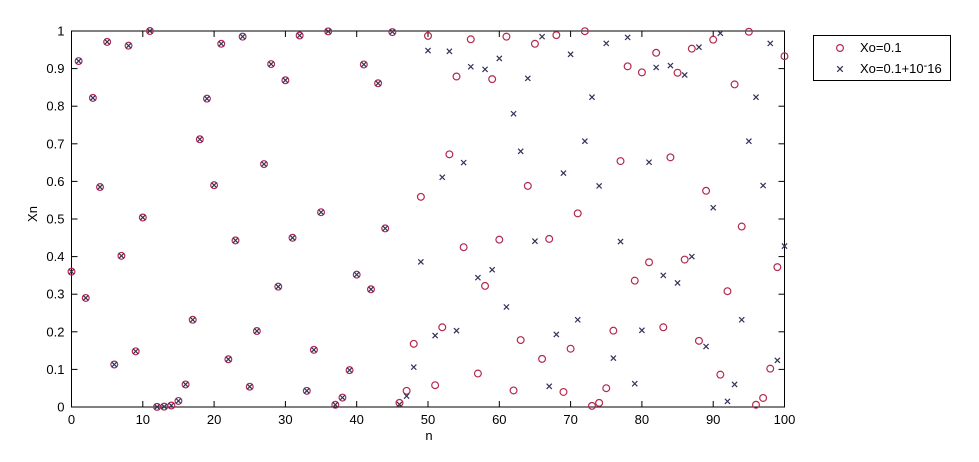 The height and width of the screenshot is (462, 979). I want to click on y-tick-label: 0.4, so click(55, 256).